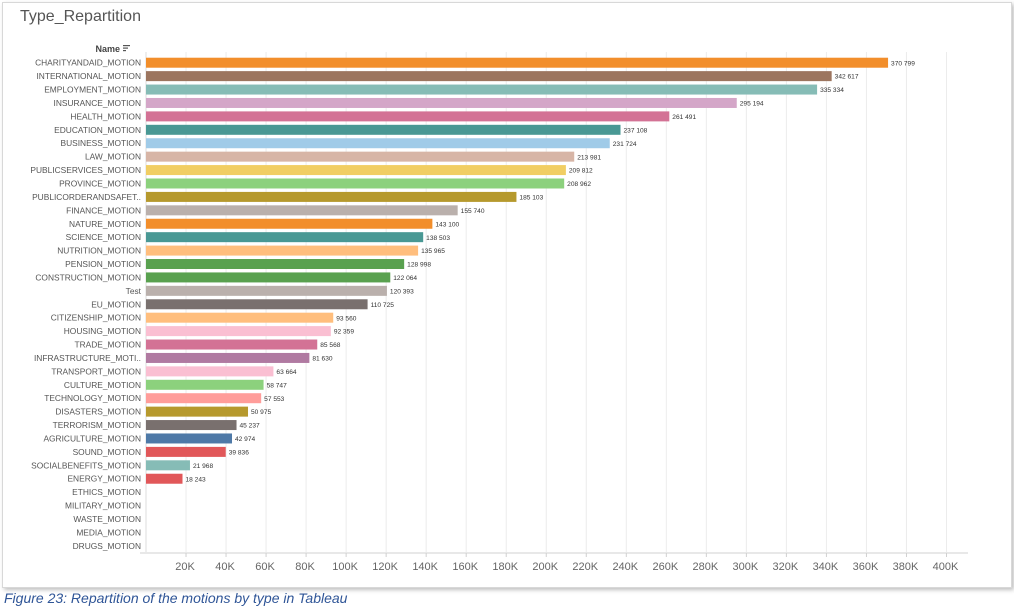  What do you see at coordinates (344, 332) in the screenshot?
I see `value-label: 92 359` at bounding box center [344, 332].